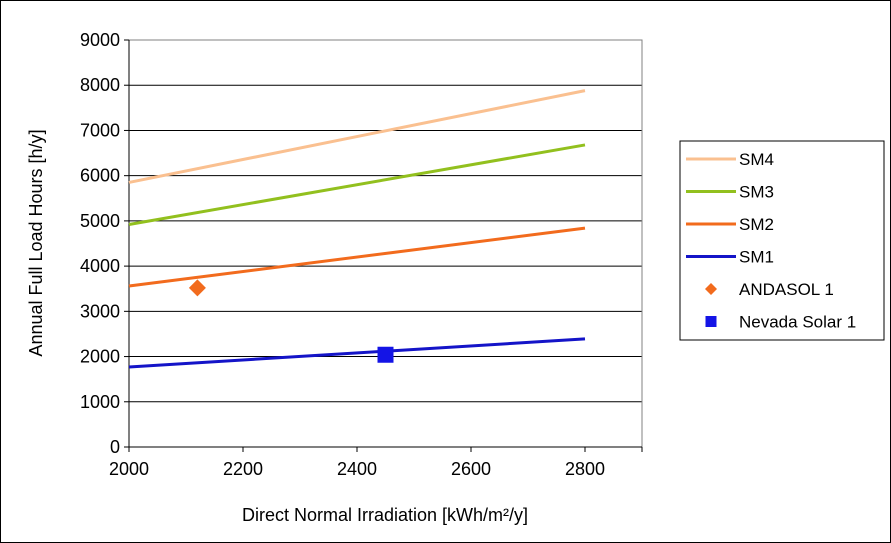  Describe the element at coordinates (100, 40) in the screenshot. I see `y-tick-label: 9000` at that location.